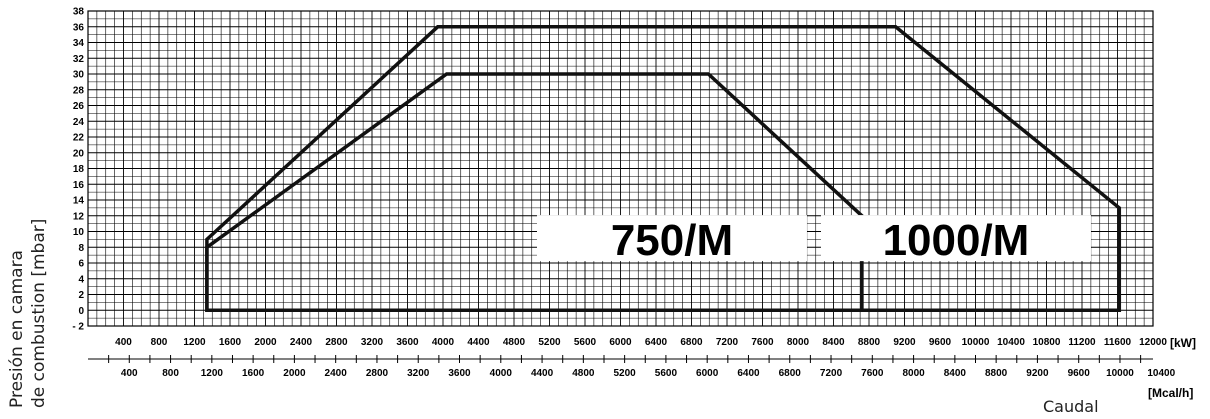 The width and height of the screenshot is (1210, 419). What do you see at coordinates (869, 342) in the screenshot?
I see `x-tick-label-kw: 8800` at bounding box center [869, 342].